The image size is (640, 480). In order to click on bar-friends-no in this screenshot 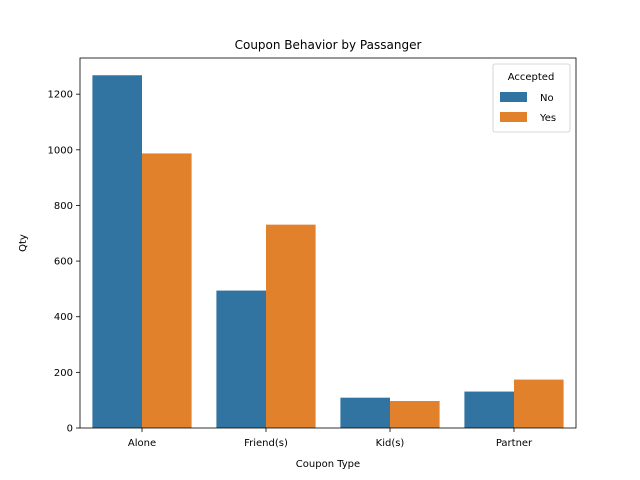, I will do `click(241, 359)`.